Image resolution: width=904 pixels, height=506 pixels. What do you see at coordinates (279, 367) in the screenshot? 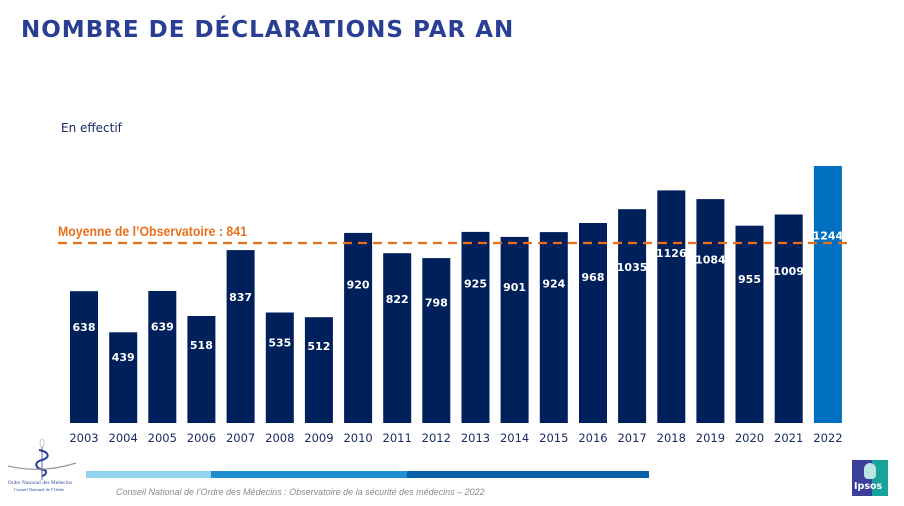
I see `bar-2008` at bounding box center [279, 367].